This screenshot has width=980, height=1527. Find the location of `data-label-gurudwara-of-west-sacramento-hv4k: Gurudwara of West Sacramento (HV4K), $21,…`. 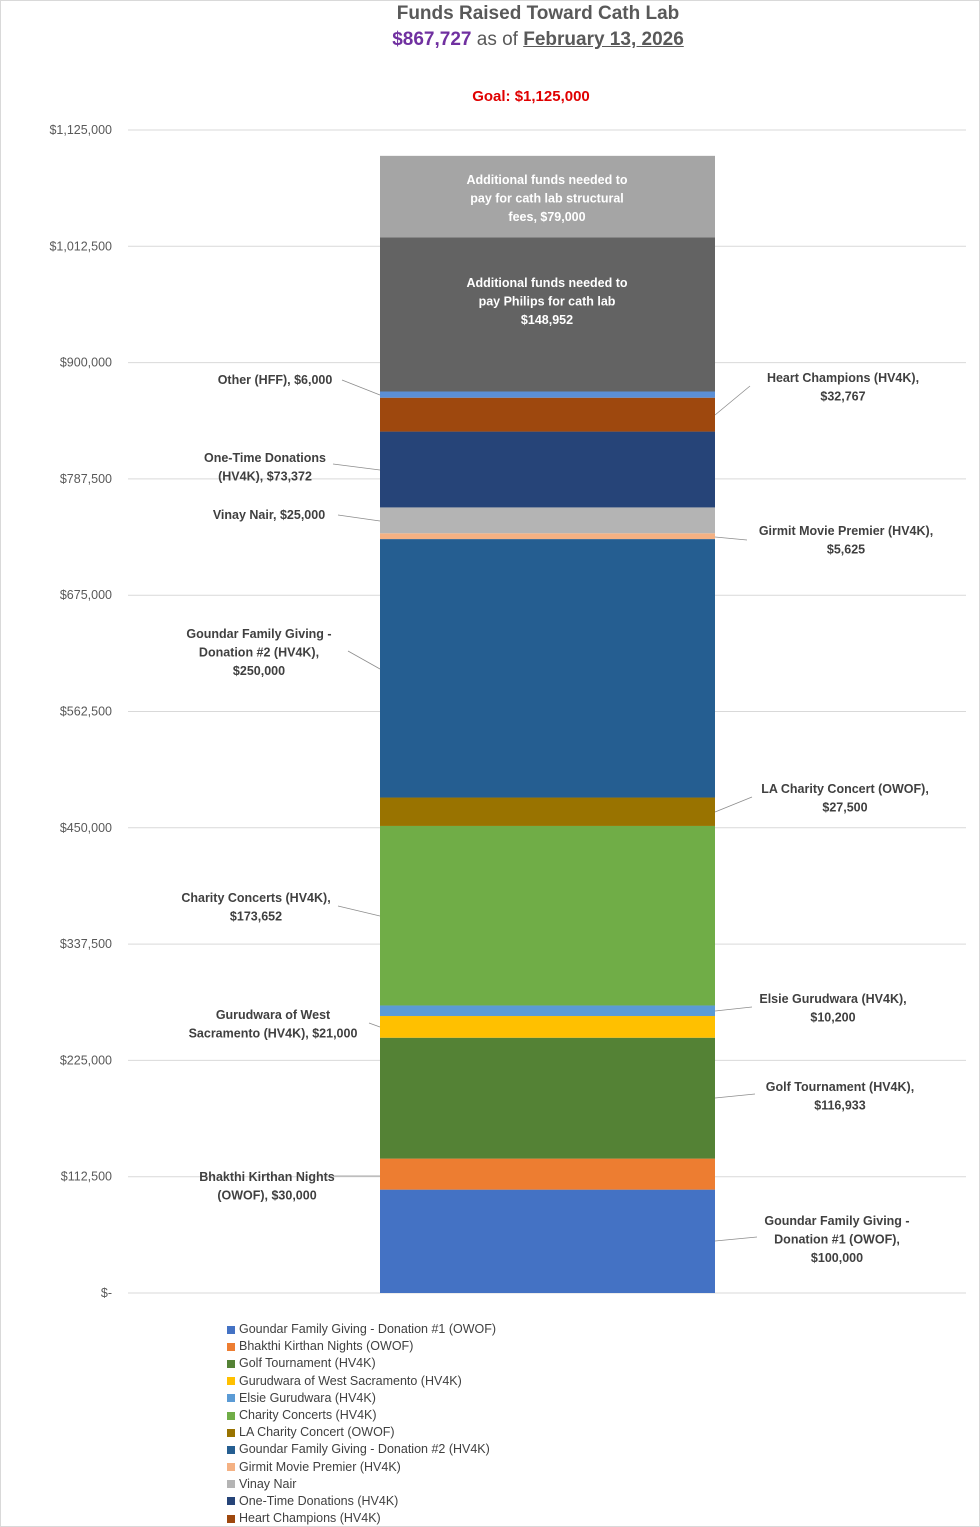

data-label-gurudwara-of-west-sacramento-hv4k: Gurudwara of West Sacramento (HV4K), $21,… is located at coordinates (273, 1024).